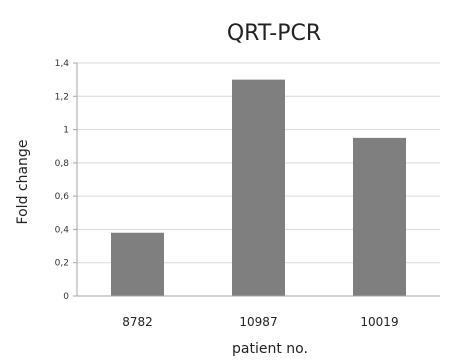 This screenshot has height=362, width=451. What do you see at coordinates (62, 164) in the screenshot?
I see `y-tick-label: 0,8` at bounding box center [62, 164].